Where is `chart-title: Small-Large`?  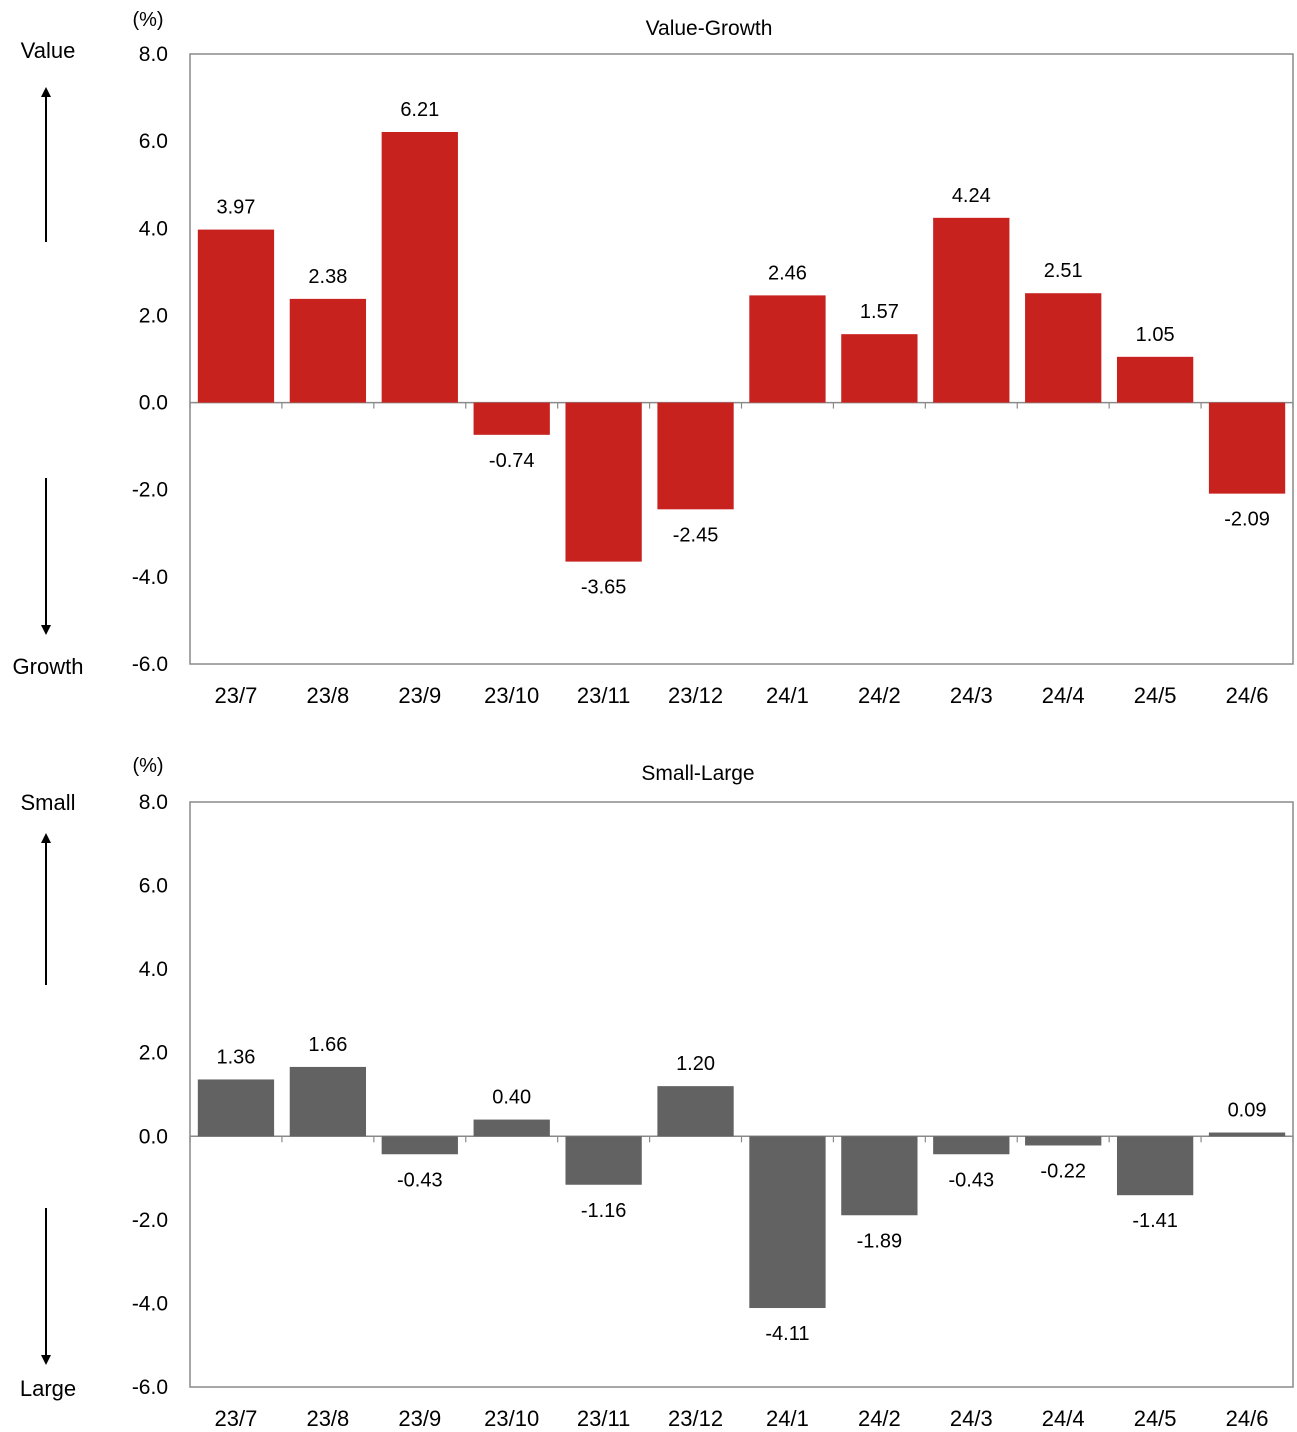 chart-title: Small-Large is located at coordinates (697, 773).